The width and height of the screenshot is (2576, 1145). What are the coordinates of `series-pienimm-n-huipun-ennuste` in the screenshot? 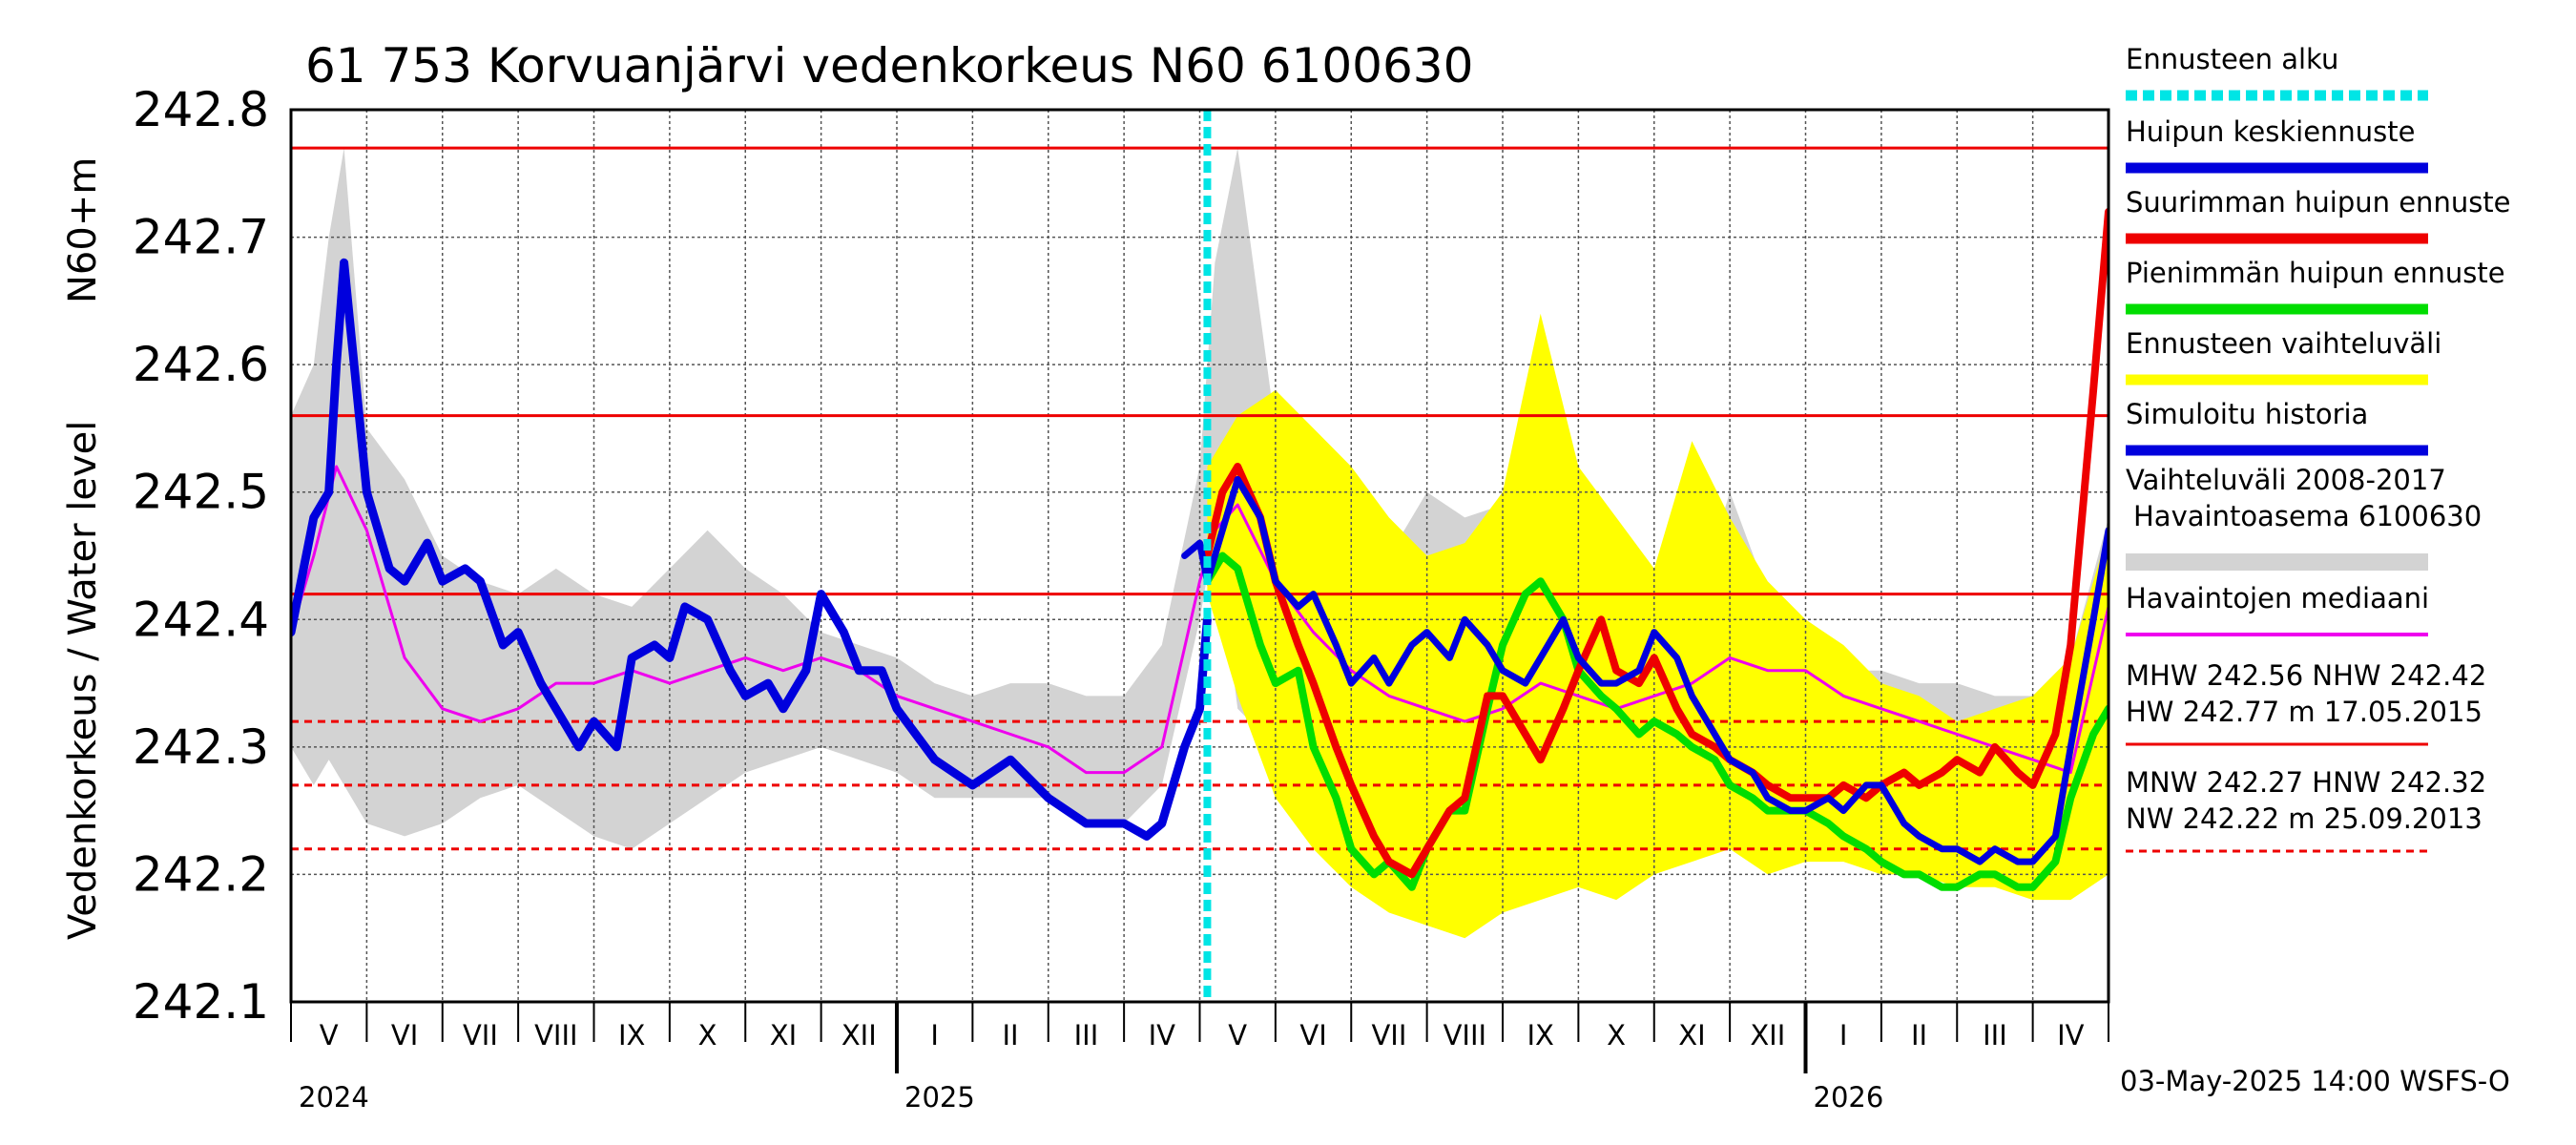 It's located at (1656, 721).